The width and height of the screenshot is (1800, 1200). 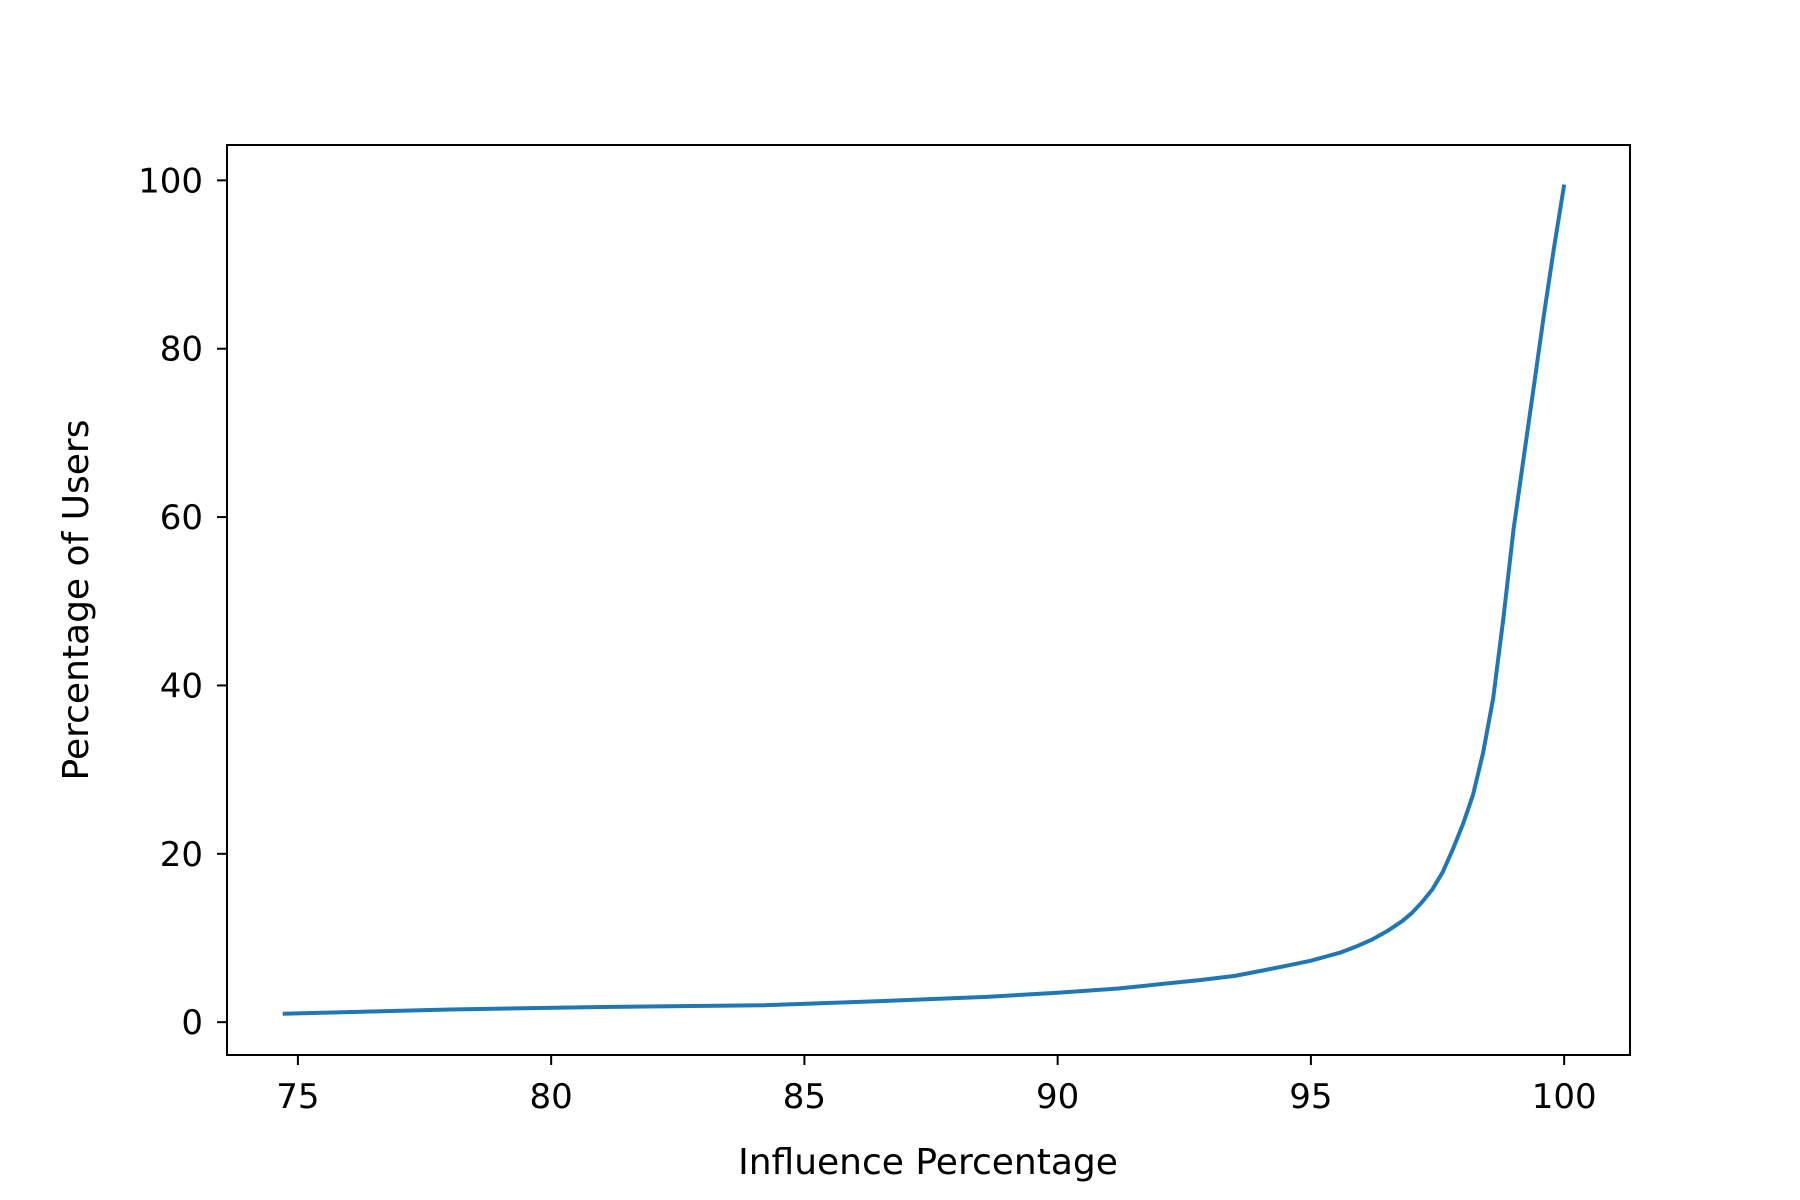 I want to click on y-tick-label: 20, so click(x=181, y=855).